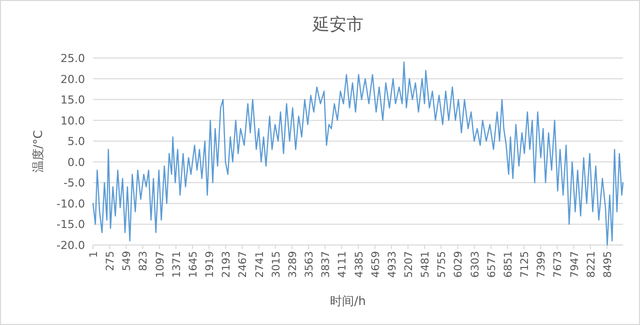 Image resolution: width=640 pixels, height=325 pixels. Describe the element at coordinates (338, 25) in the screenshot. I see `chart-title: 延安市` at that location.